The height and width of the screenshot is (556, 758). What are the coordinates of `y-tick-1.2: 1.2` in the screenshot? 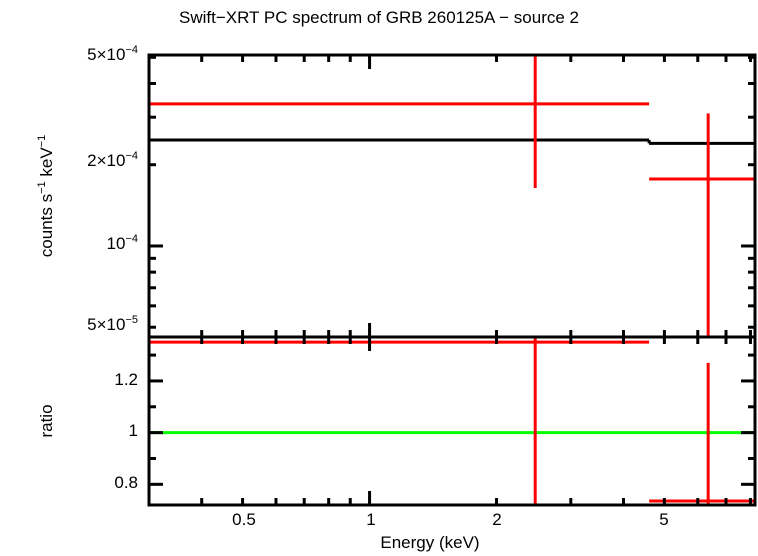 It's located at (126, 379).